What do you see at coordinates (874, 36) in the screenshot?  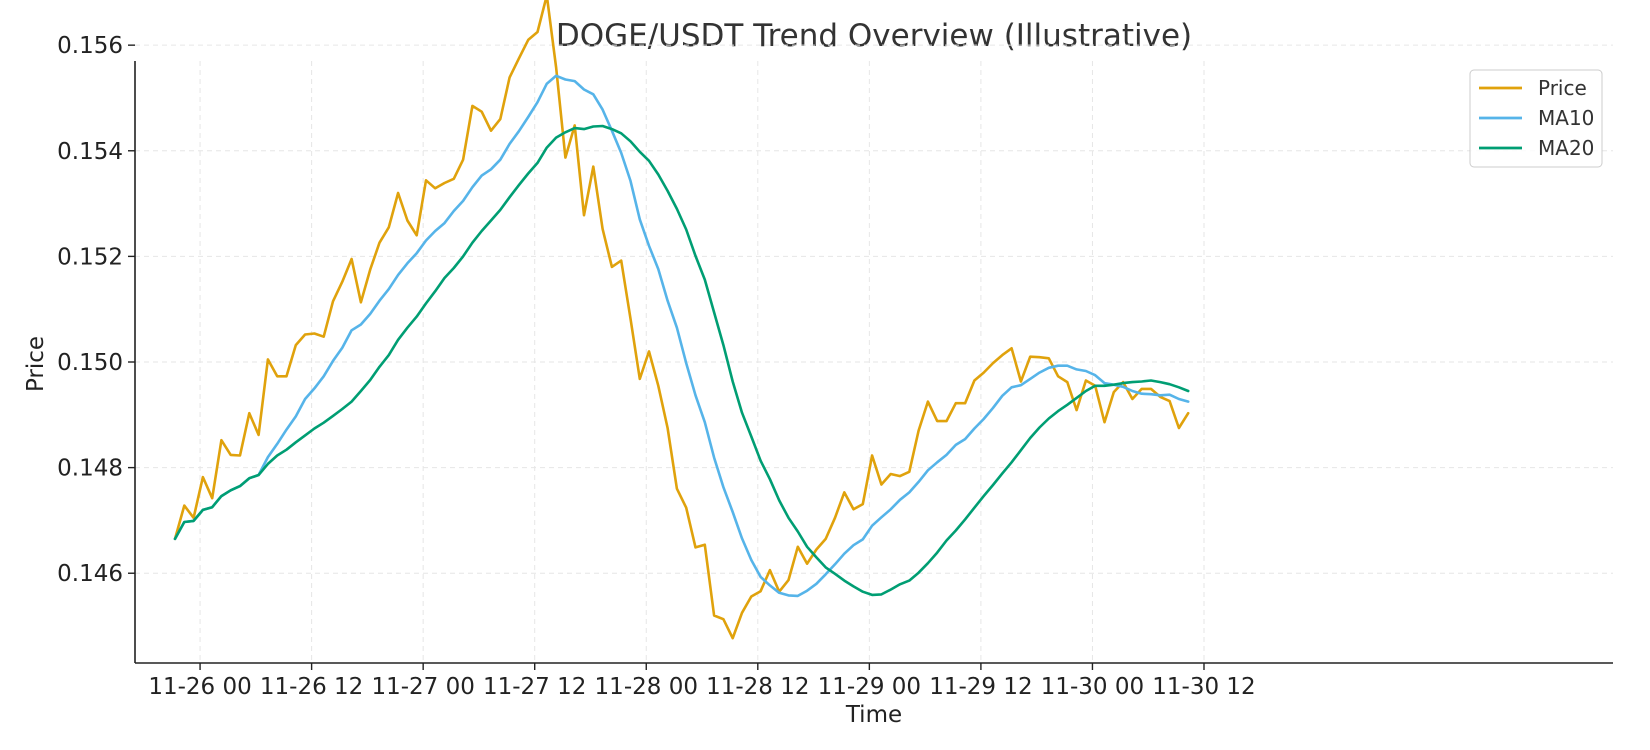 I see `chart-title: DOGE/USDT Trend Overview (Illustrative)` at bounding box center [874, 36].